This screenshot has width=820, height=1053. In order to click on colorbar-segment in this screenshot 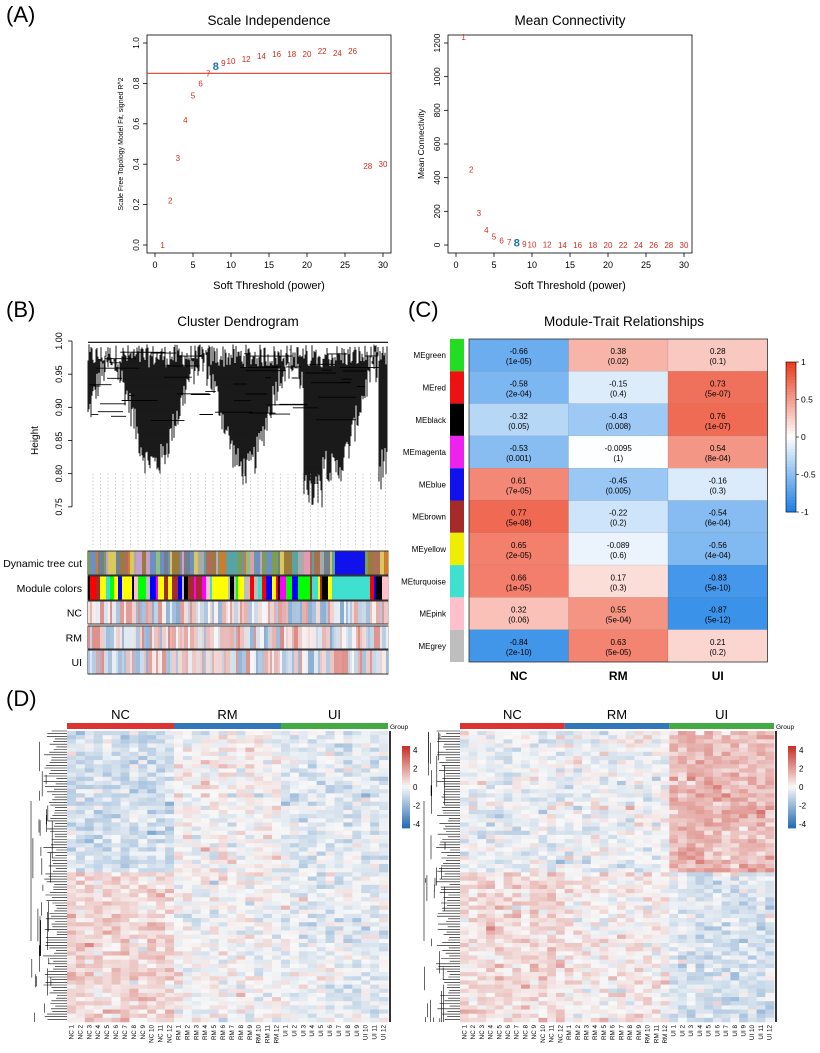, I will do `click(406, 780)`.